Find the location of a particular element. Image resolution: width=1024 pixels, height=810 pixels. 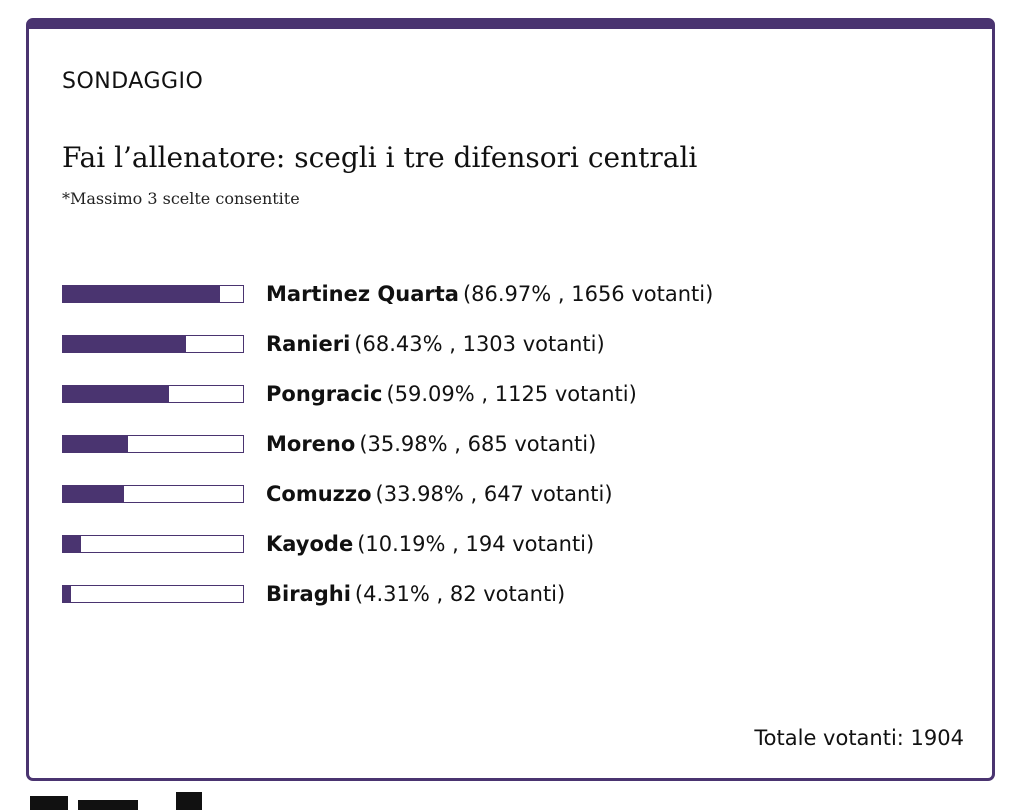

poll-option-kayode: Kayode (10.19% , 194 votanti) is located at coordinates (512, 544).